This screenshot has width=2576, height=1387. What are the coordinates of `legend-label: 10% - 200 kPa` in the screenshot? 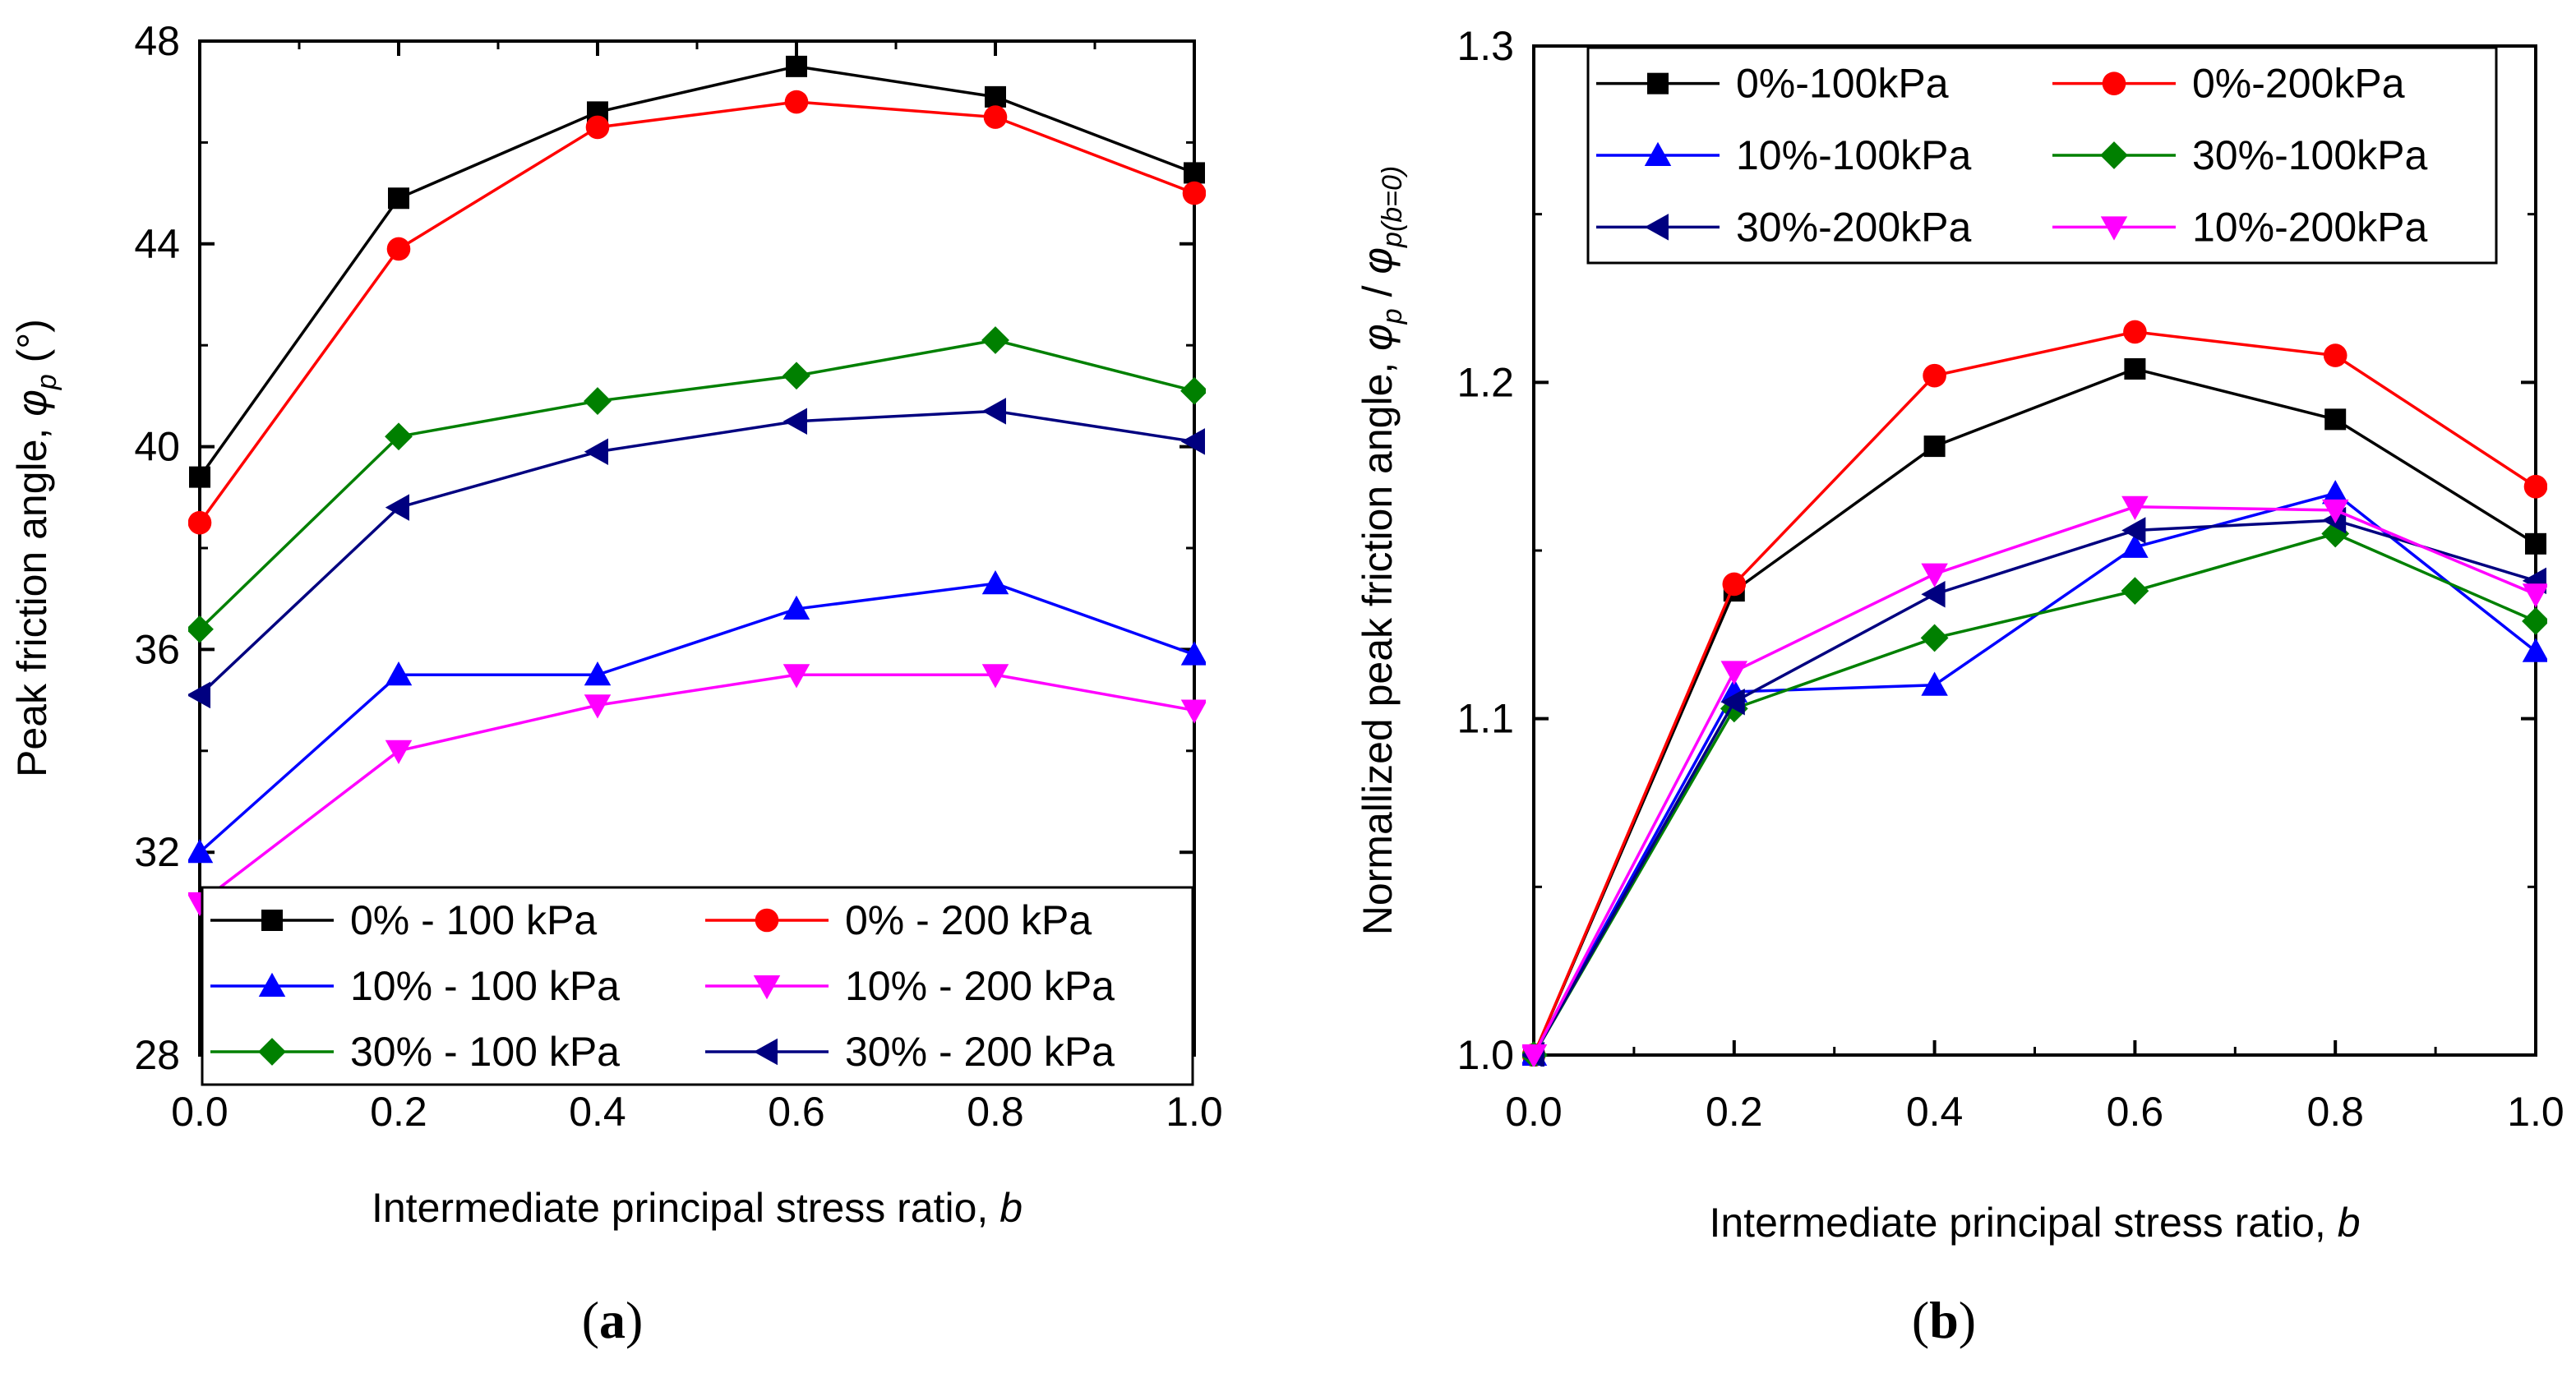 It's located at (980, 986).